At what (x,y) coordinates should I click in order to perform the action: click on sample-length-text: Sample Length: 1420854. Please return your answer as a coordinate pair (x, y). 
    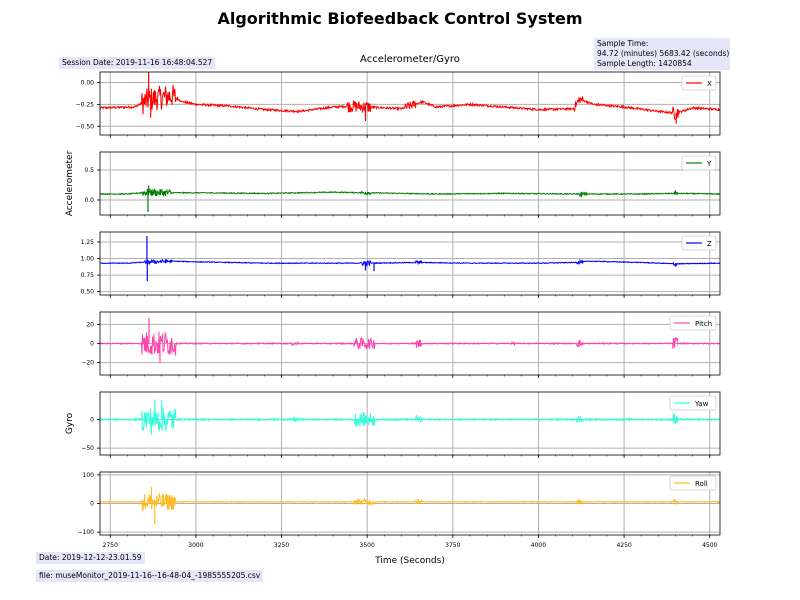
    Looking at the image, I should click on (644, 63).